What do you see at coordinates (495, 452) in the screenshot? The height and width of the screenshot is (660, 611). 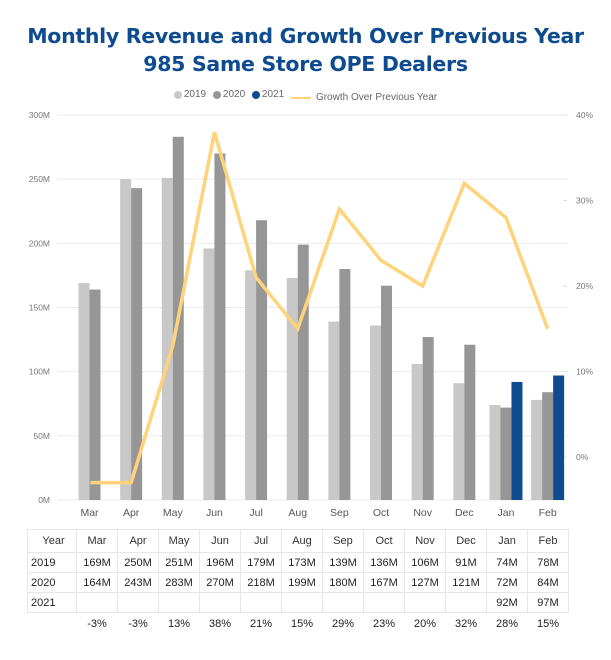 I see `bar-2019-Jan` at bounding box center [495, 452].